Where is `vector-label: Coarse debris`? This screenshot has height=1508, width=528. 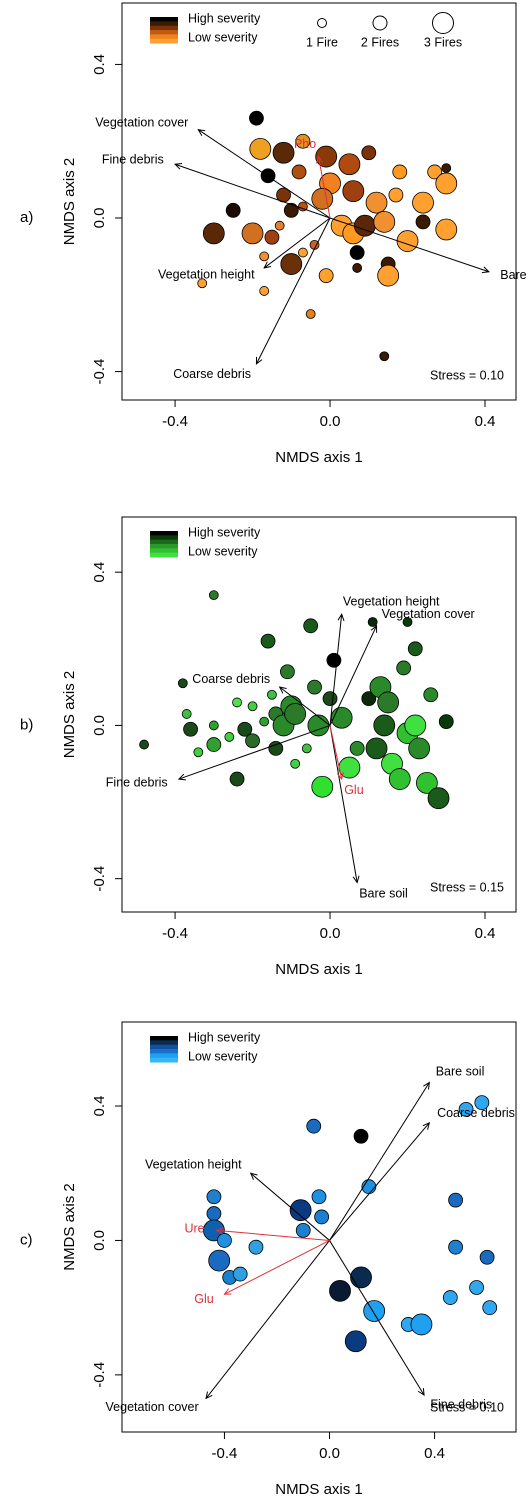 vector-label: Coarse debris is located at coordinates (212, 374).